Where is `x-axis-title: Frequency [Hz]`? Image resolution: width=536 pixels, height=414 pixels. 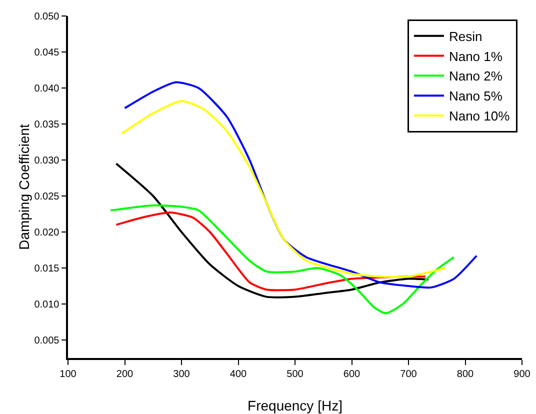
x-axis-title: Frequency [Hz] is located at coordinates (295, 406).